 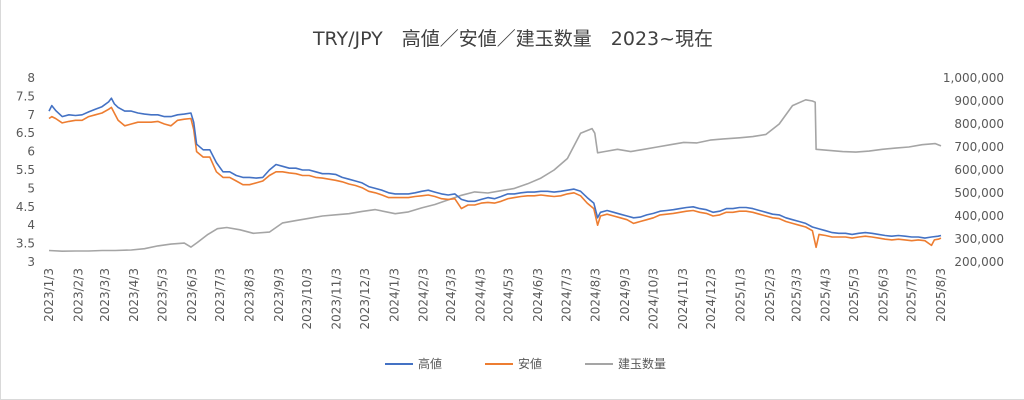 What do you see at coordinates (220, 295) in the screenshot?
I see `x-tick-label: 2023/7/3` at bounding box center [220, 295].